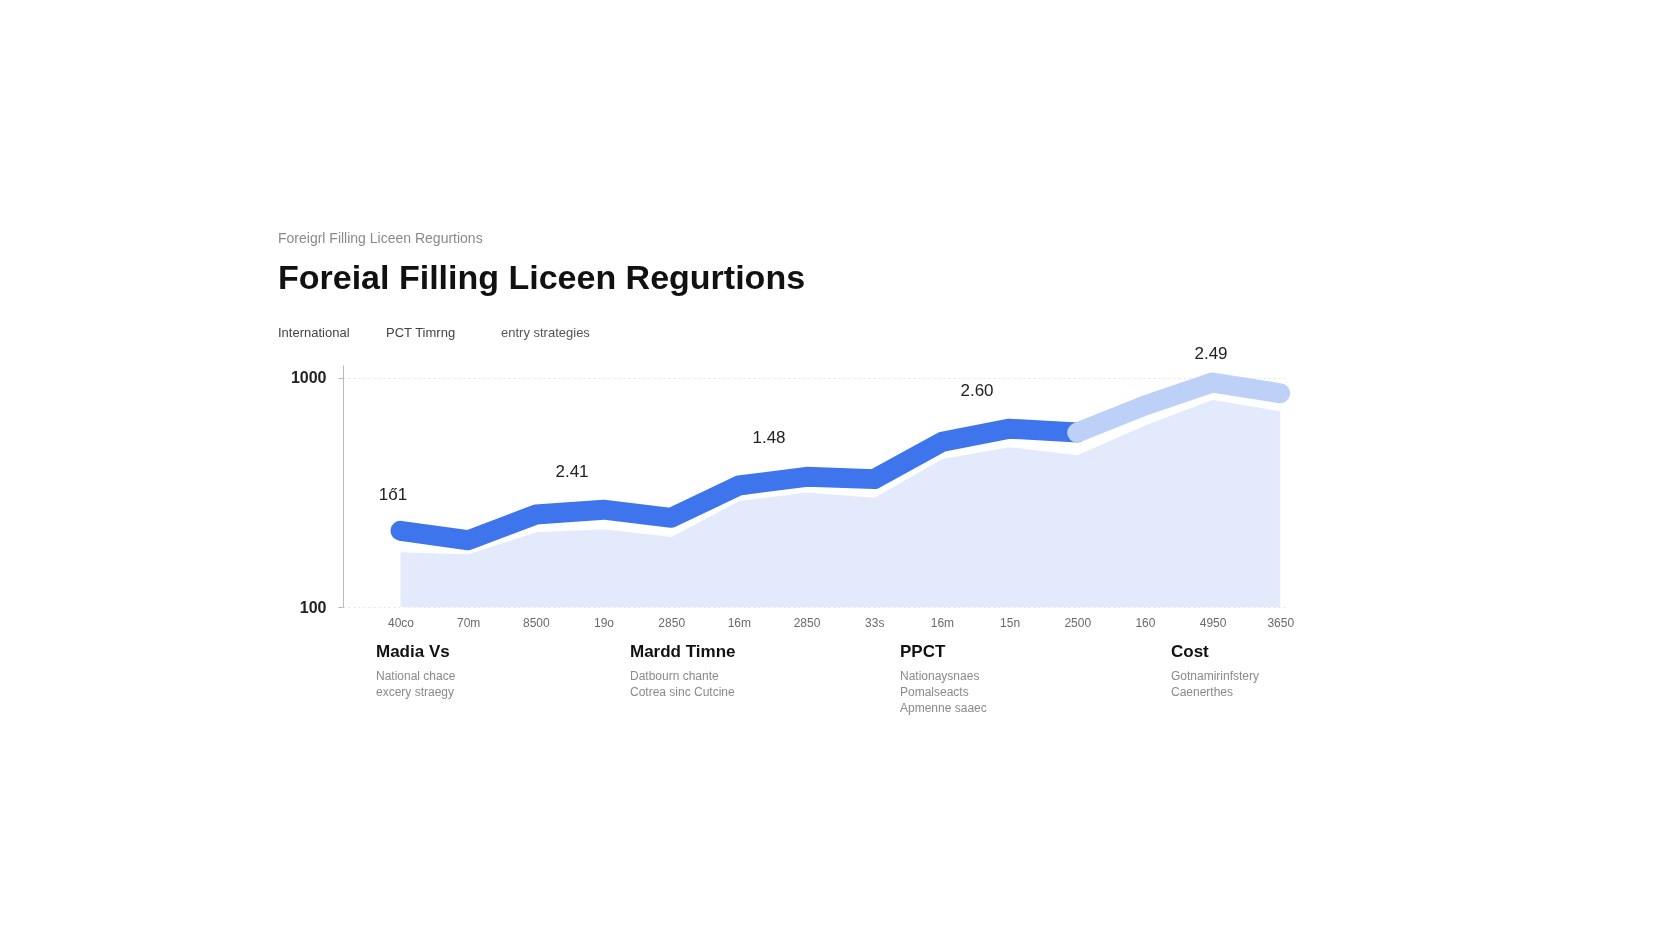 This screenshot has width=1664, height=936. What do you see at coordinates (977, 390) in the screenshot?
I see `annotation: 2.60` at bounding box center [977, 390].